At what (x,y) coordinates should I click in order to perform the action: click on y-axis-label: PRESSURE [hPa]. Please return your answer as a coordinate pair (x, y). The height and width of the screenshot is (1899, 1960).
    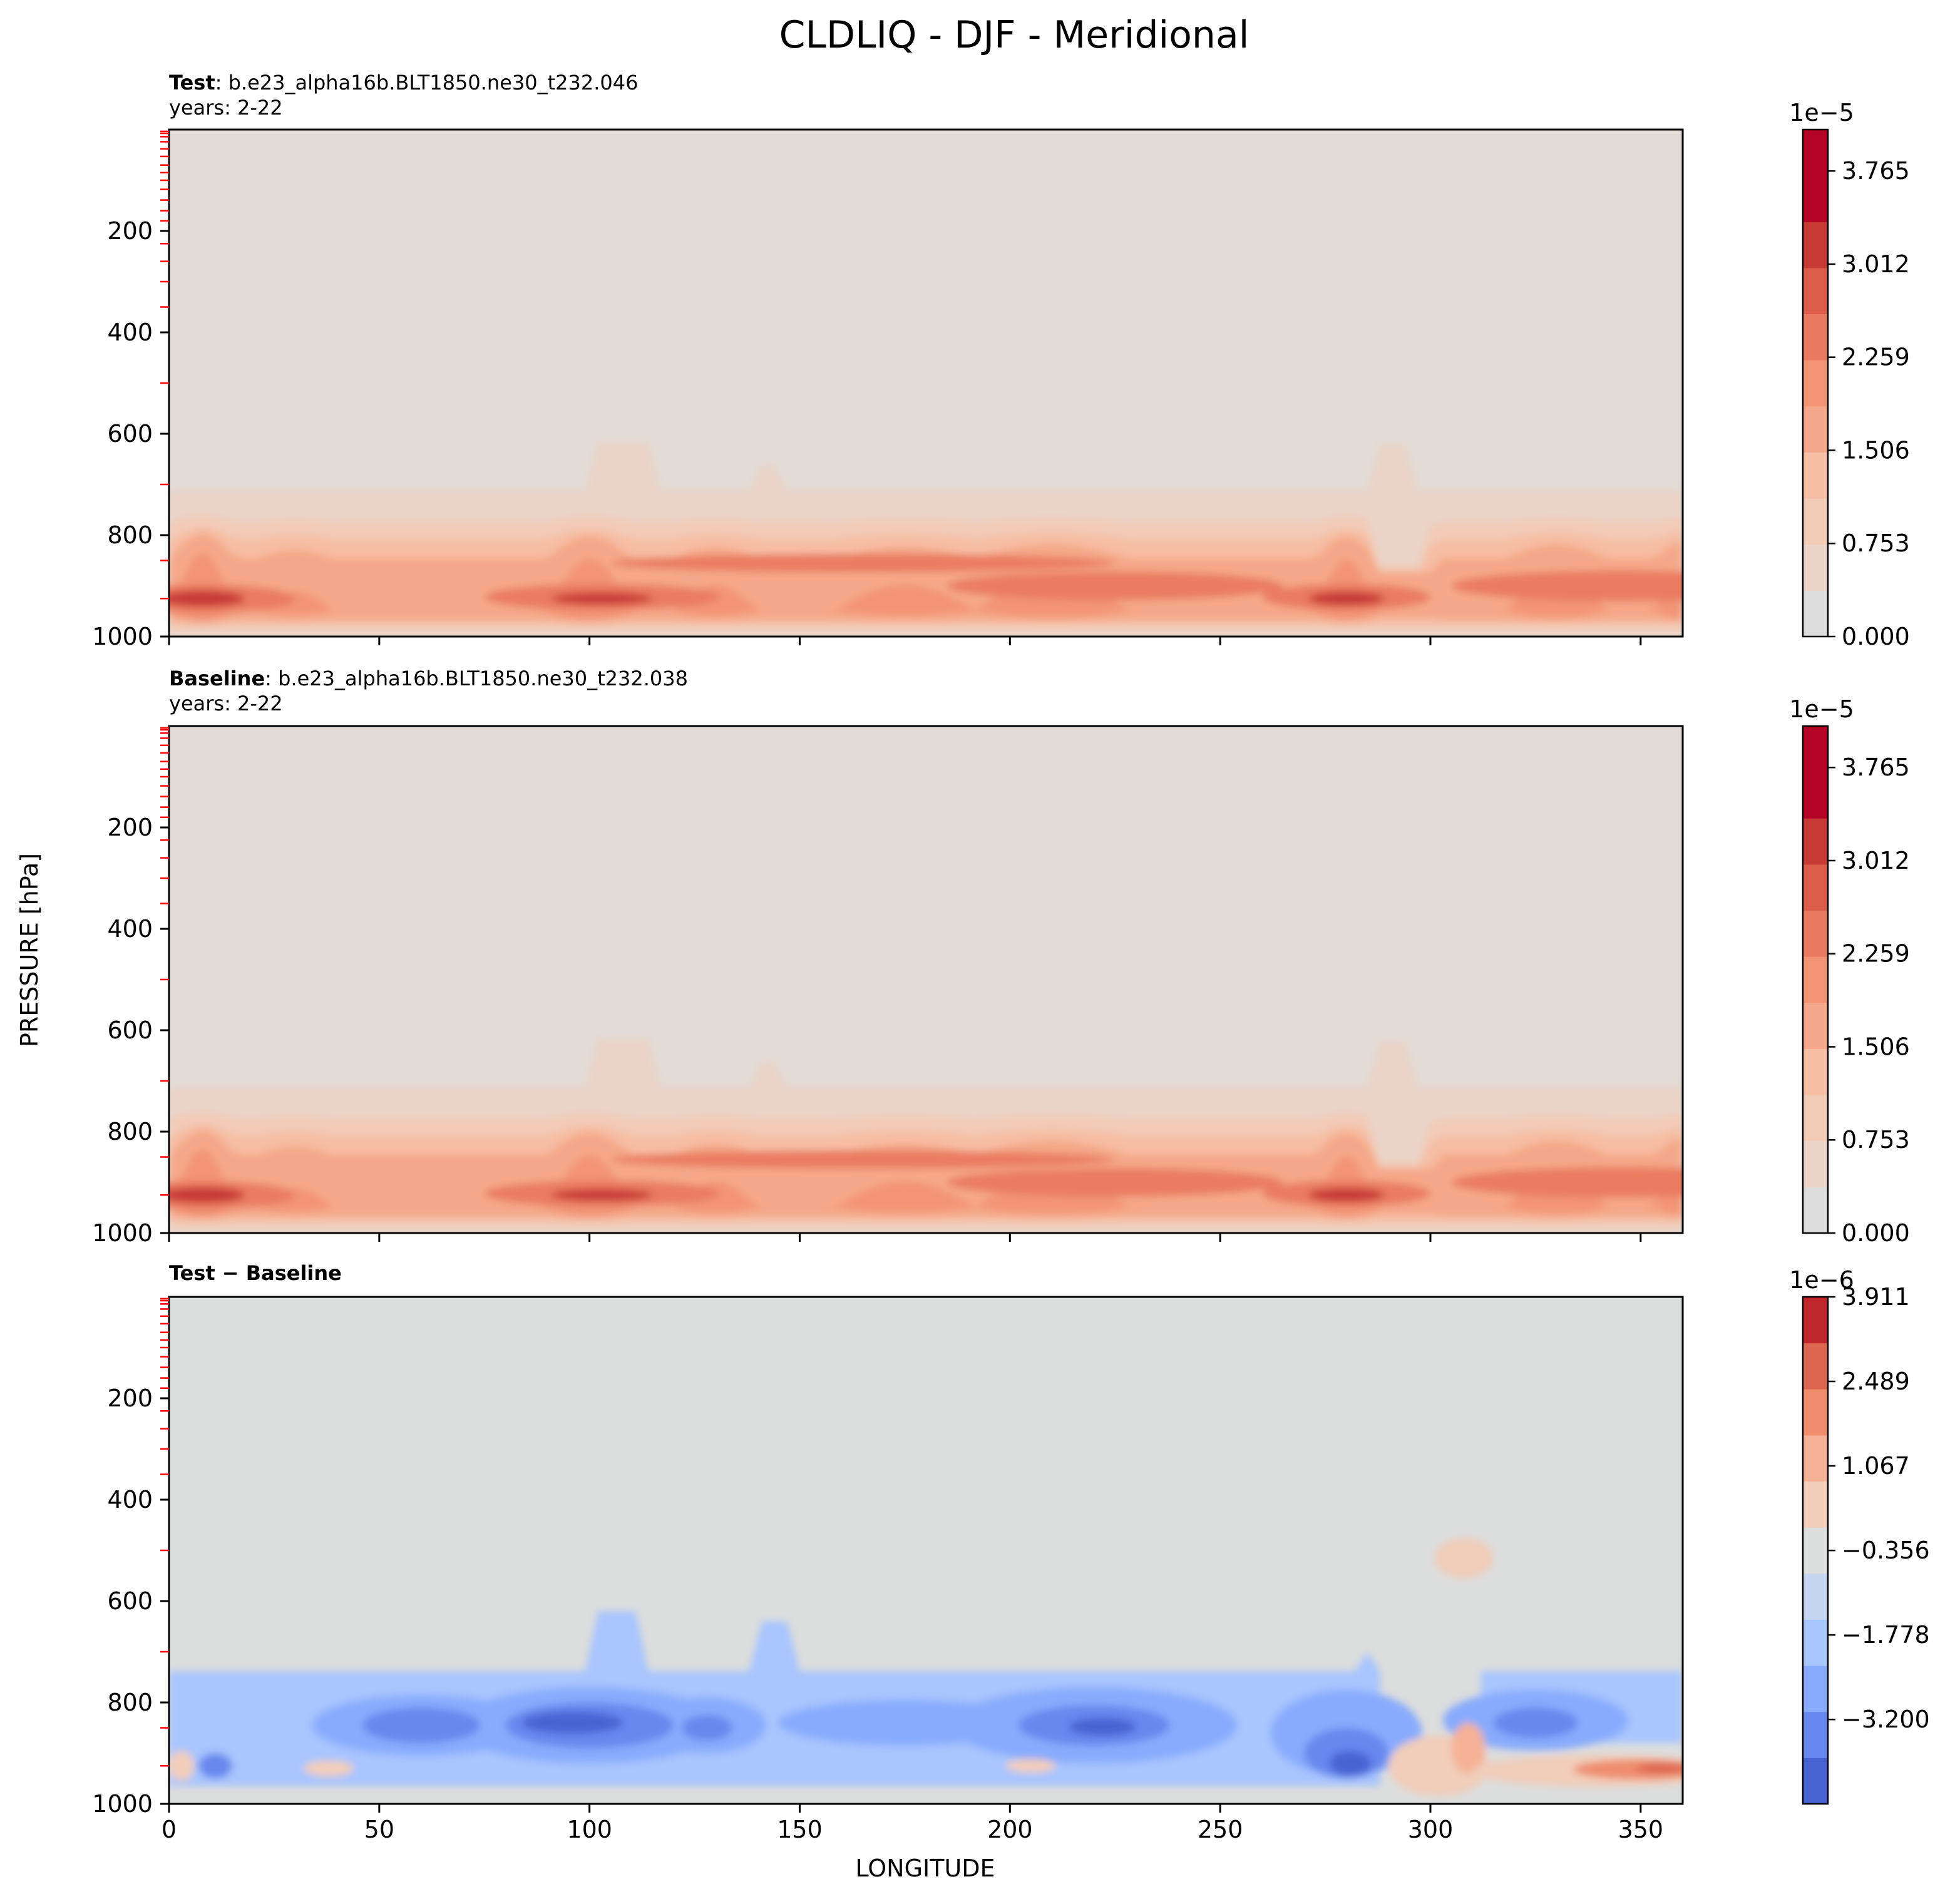
    Looking at the image, I should click on (29, 950).